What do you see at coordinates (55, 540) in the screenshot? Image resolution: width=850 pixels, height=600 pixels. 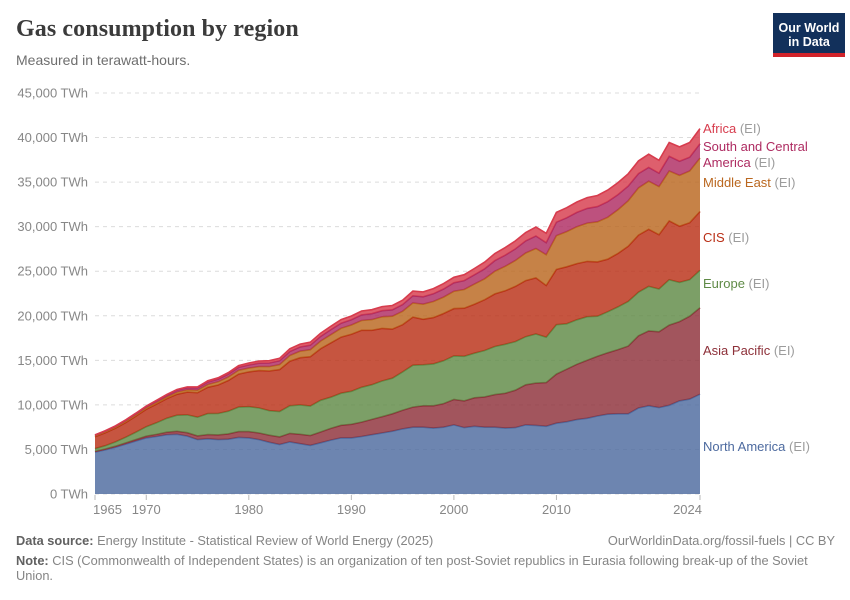 I see `data-source-label: Data source:` at bounding box center [55, 540].